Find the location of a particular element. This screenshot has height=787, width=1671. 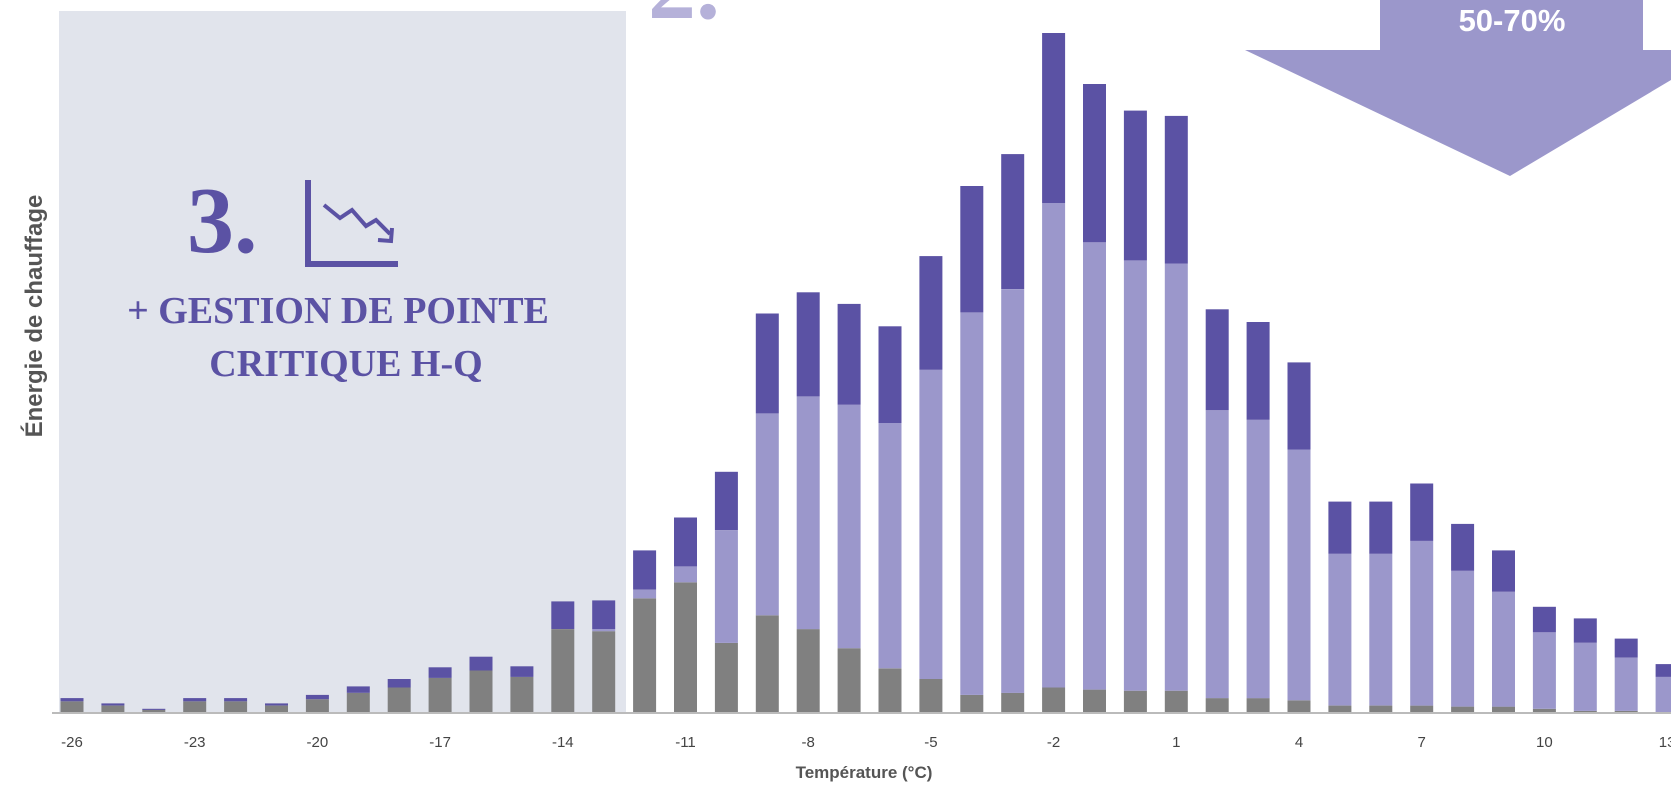

bar-base--9 is located at coordinates (767, 664).